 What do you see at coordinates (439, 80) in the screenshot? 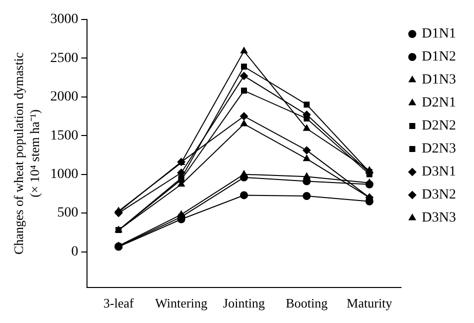
I see `legend-label: D1N3` at bounding box center [439, 80].